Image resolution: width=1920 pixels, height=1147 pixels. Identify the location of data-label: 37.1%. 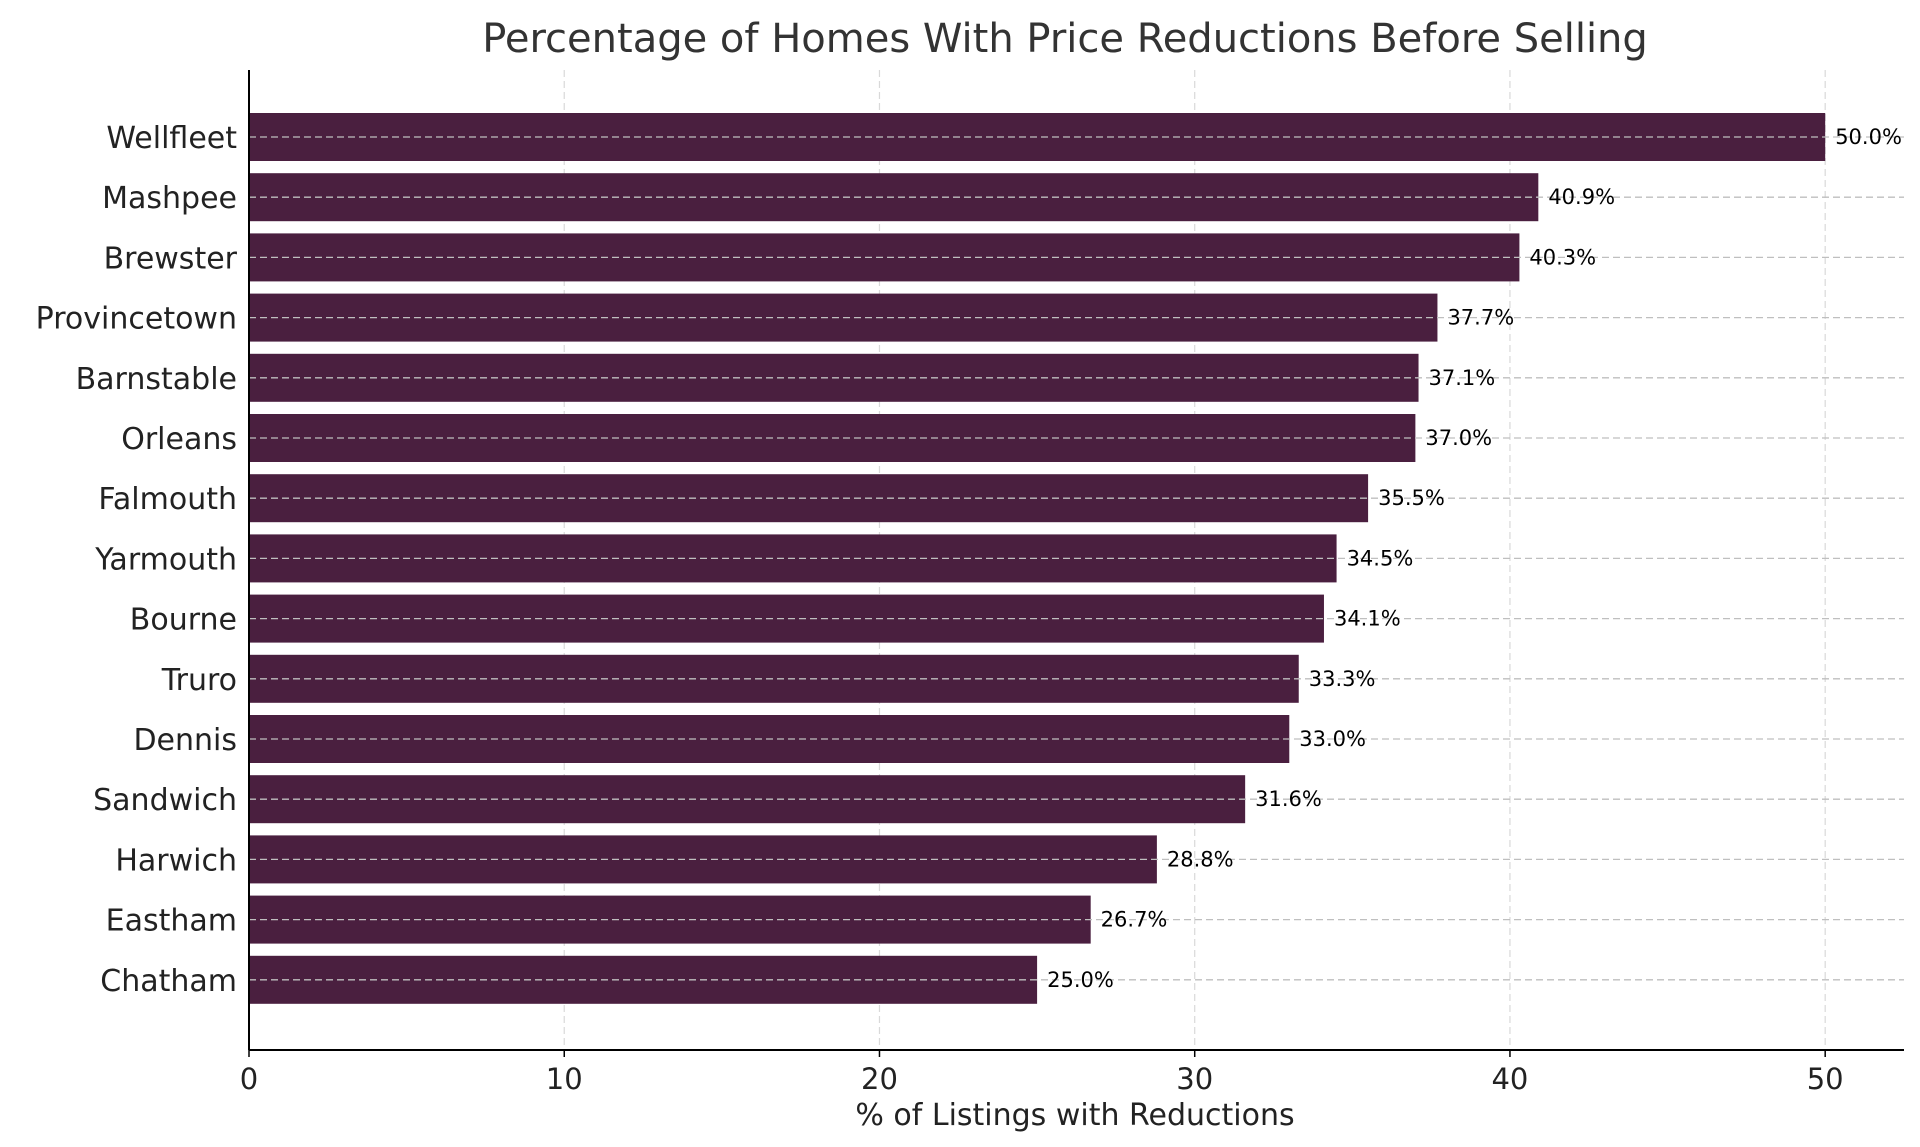
(1462, 378).